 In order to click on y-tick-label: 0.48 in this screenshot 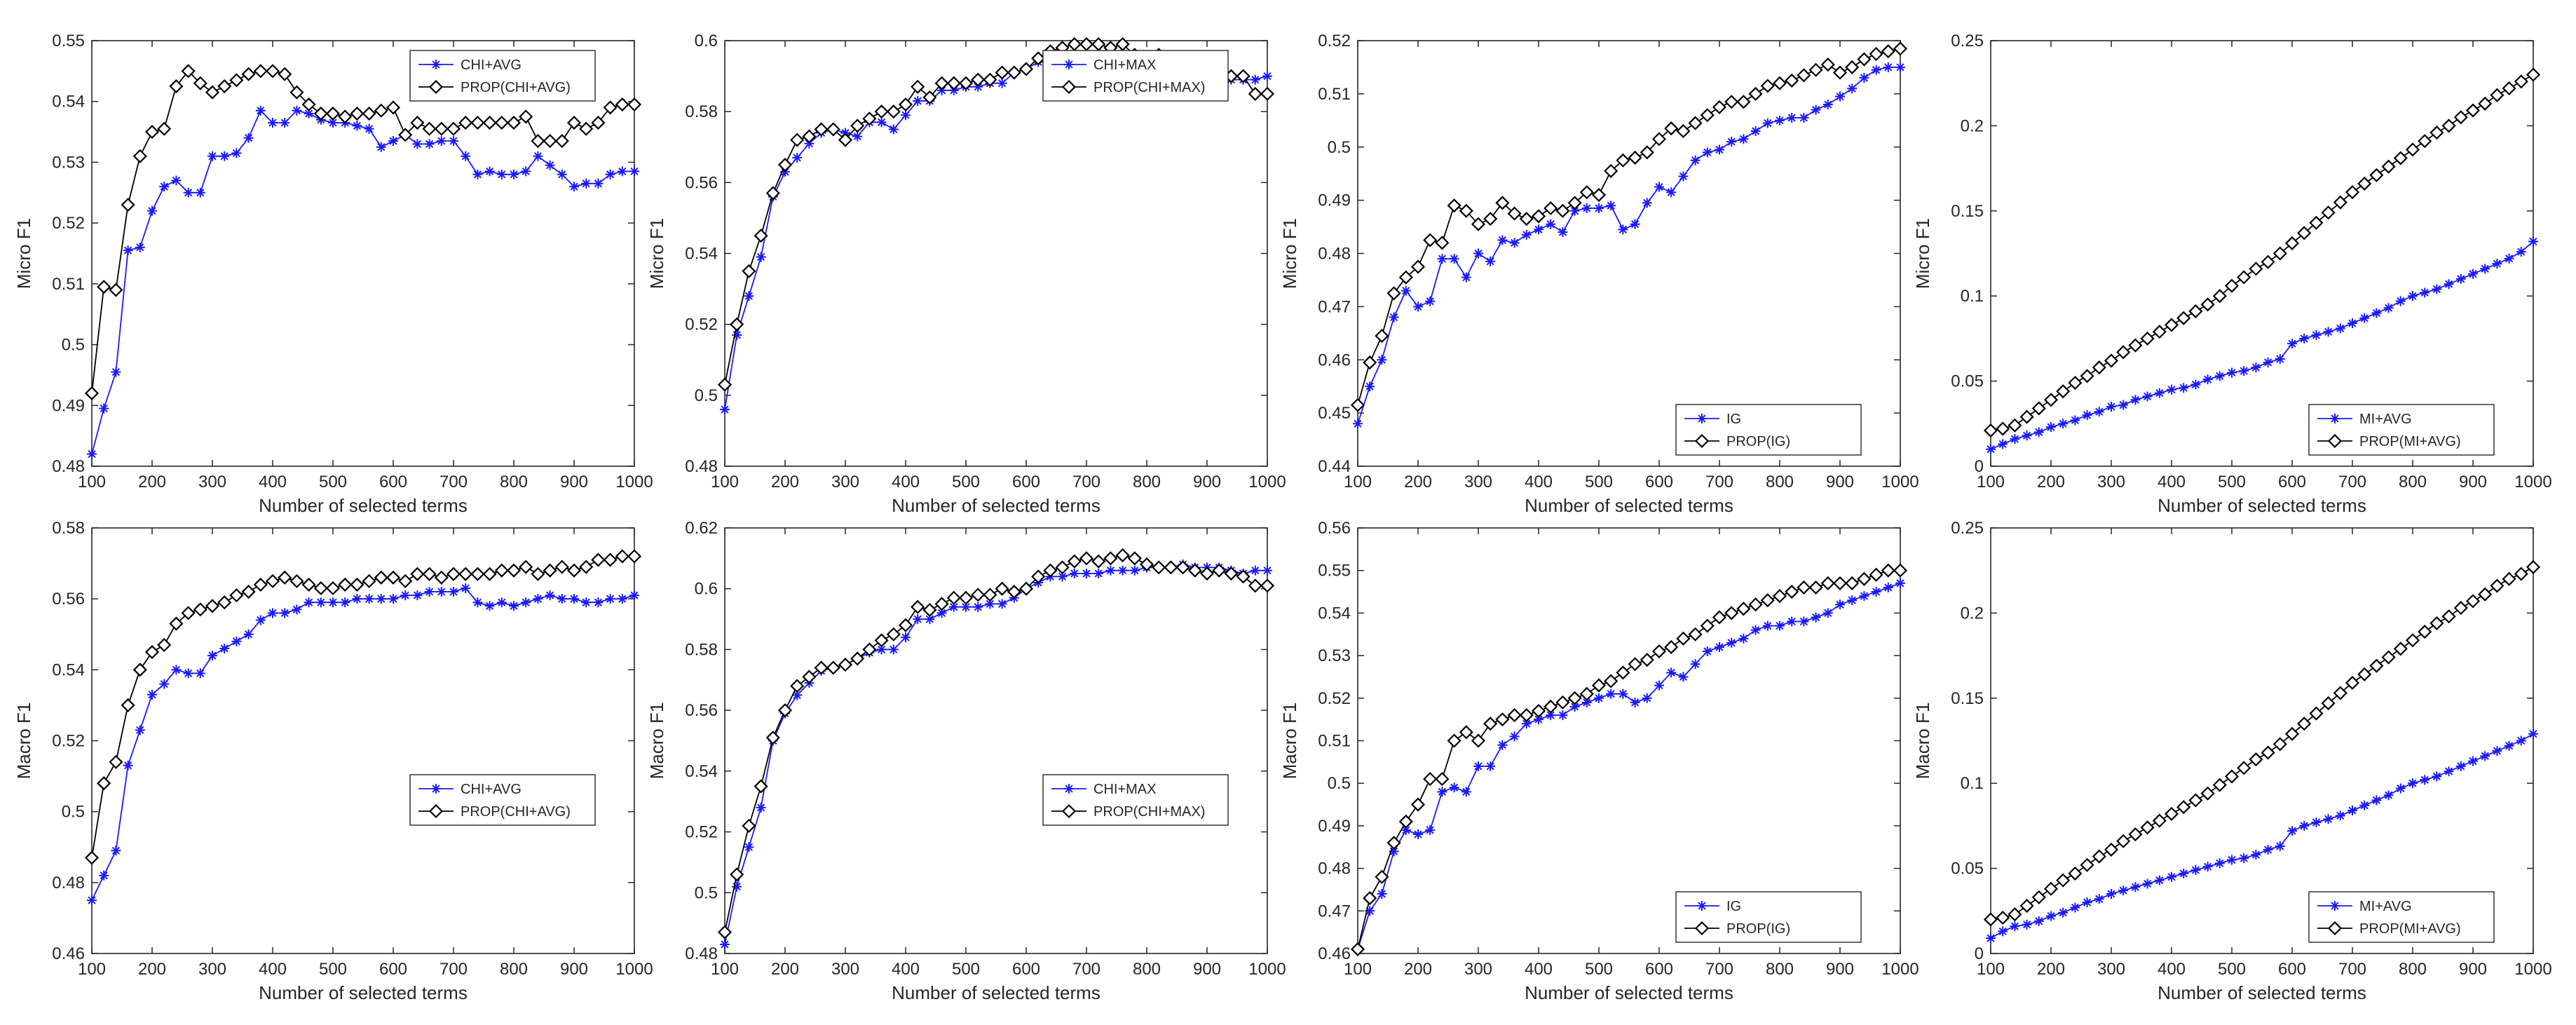, I will do `click(701, 953)`.